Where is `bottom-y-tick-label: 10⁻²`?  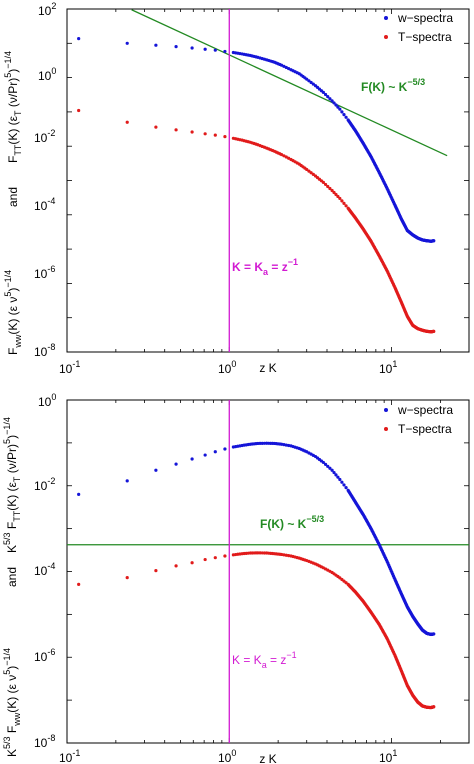
bottom-y-tick-label: 10⁻² is located at coordinates (44, 484).